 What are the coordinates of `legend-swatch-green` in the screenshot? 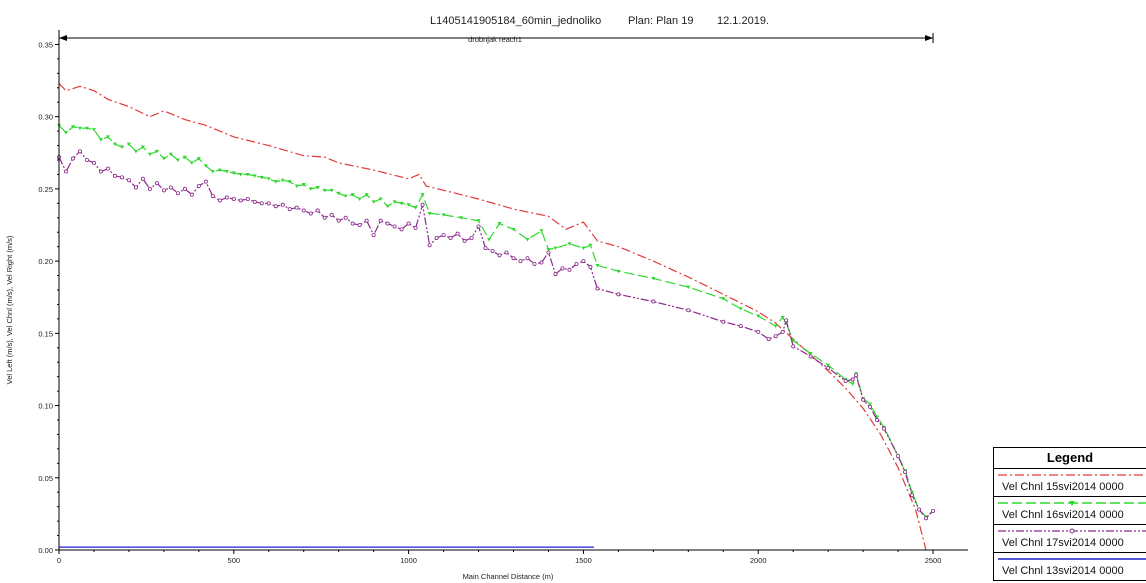 It's located at (1072, 503).